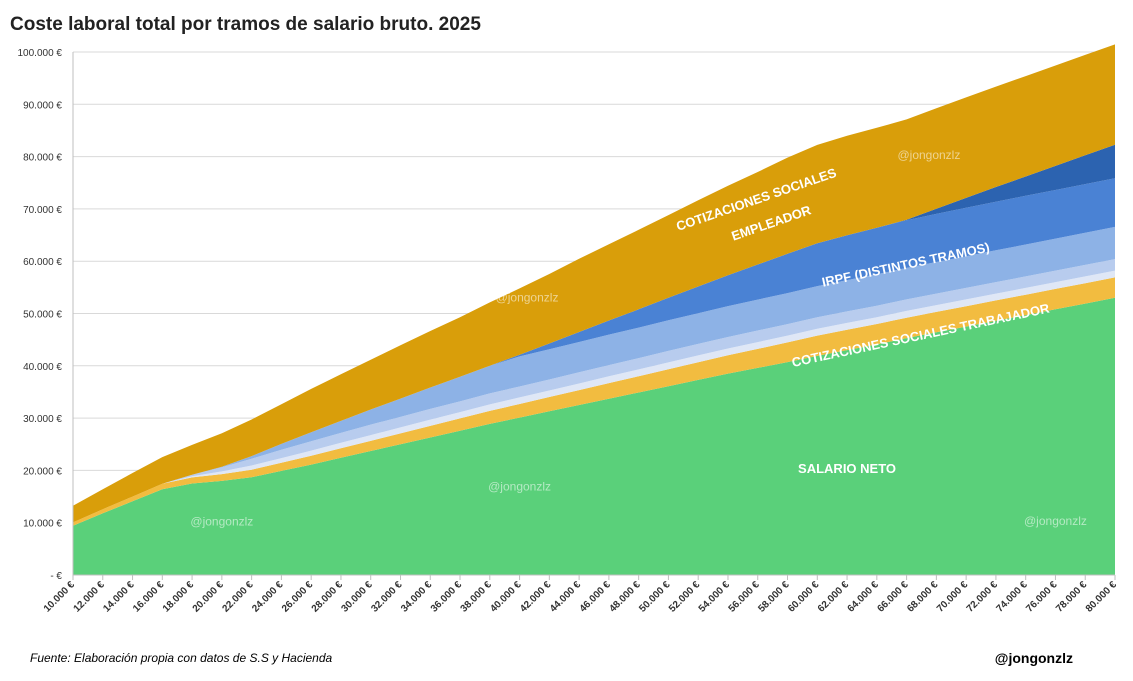 The image size is (1133, 681). What do you see at coordinates (417, 597) in the screenshot?
I see `x-tick-label: 34.000 €` at bounding box center [417, 597].